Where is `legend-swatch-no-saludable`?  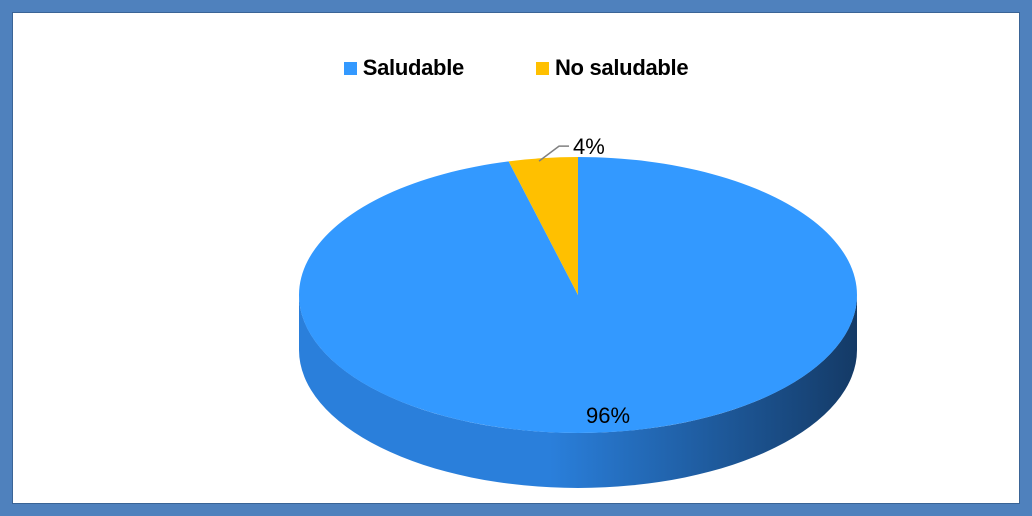 legend-swatch-no-saludable is located at coordinates (542, 68).